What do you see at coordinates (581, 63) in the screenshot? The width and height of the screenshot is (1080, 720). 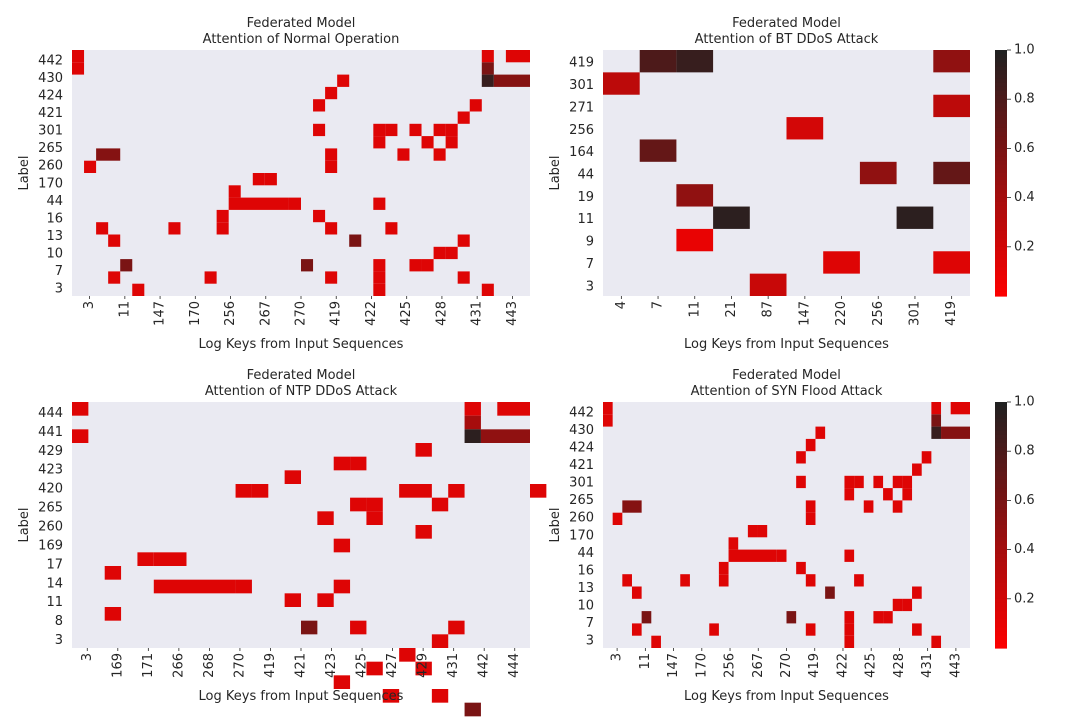 I see `y-tick-label: 419` at bounding box center [581, 63].